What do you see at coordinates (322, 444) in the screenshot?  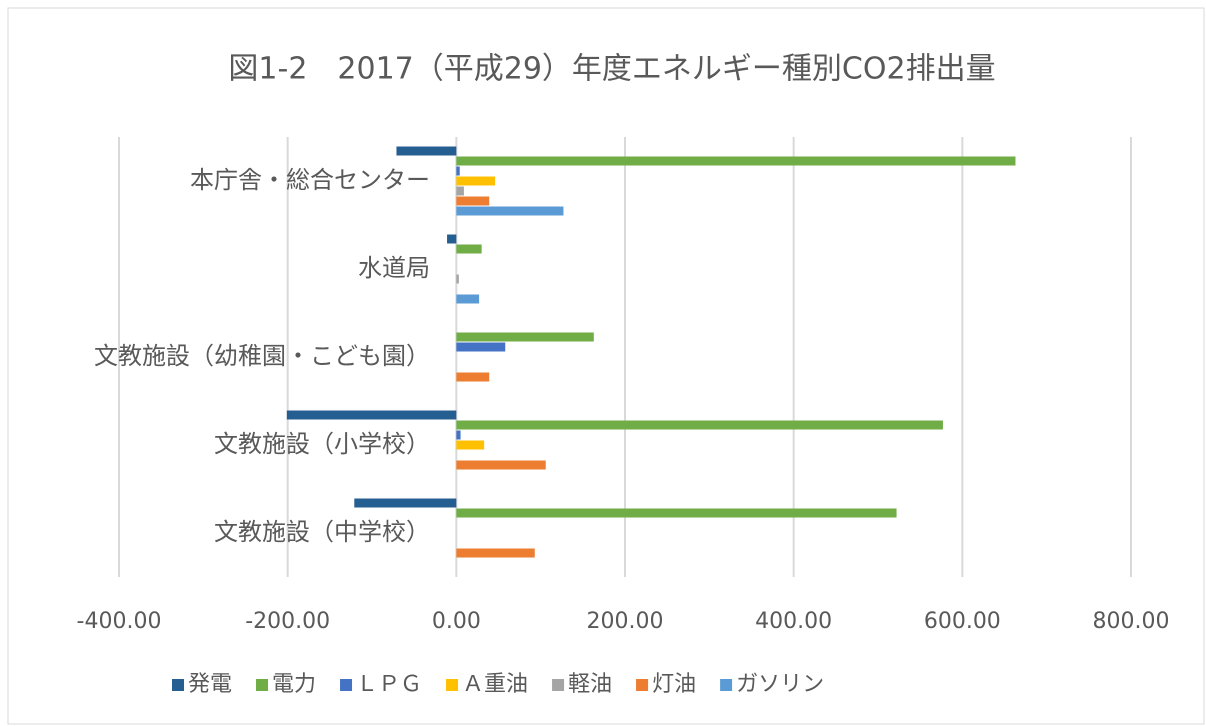 I see `category-label: 文教施設（小学校）` at bounding box center [322, 444].